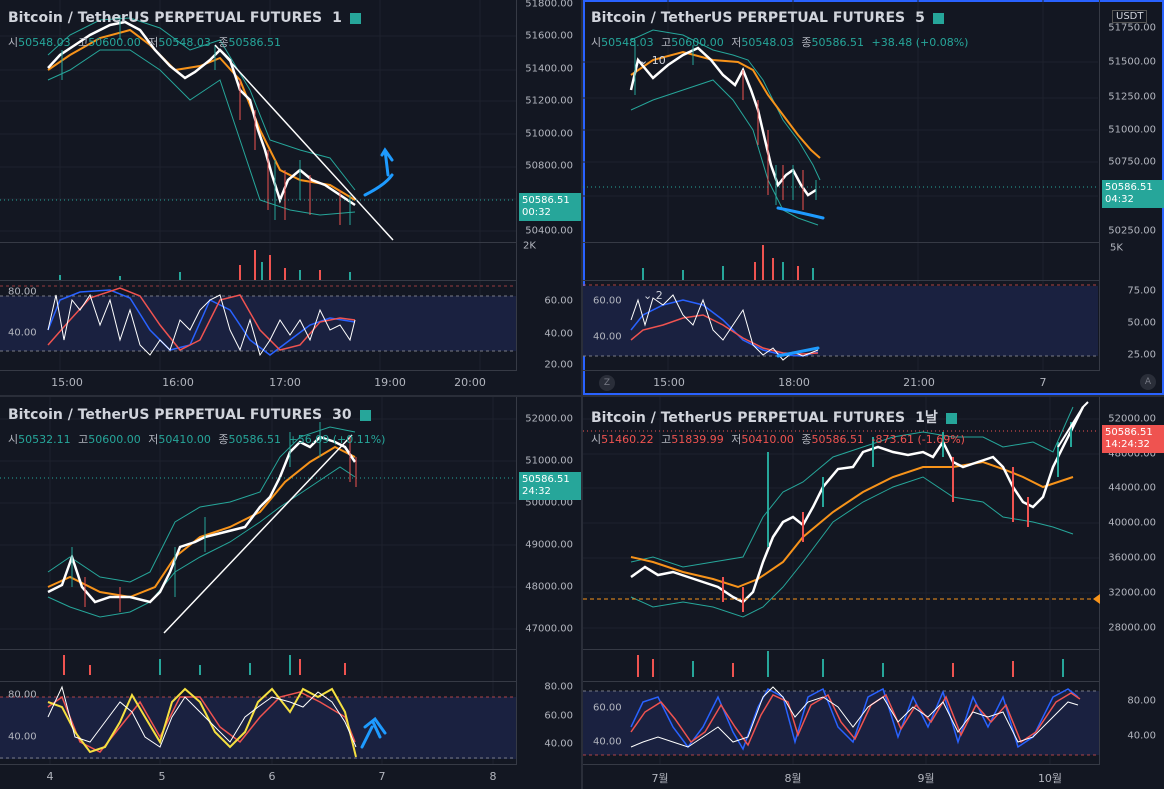 Image resolution: width=1164 pixels, height=789 pixels. What do you see at coordinates (920, 18) in the screenshot?
I see `timeframe-label: 5` at bounding box center [920, 18].